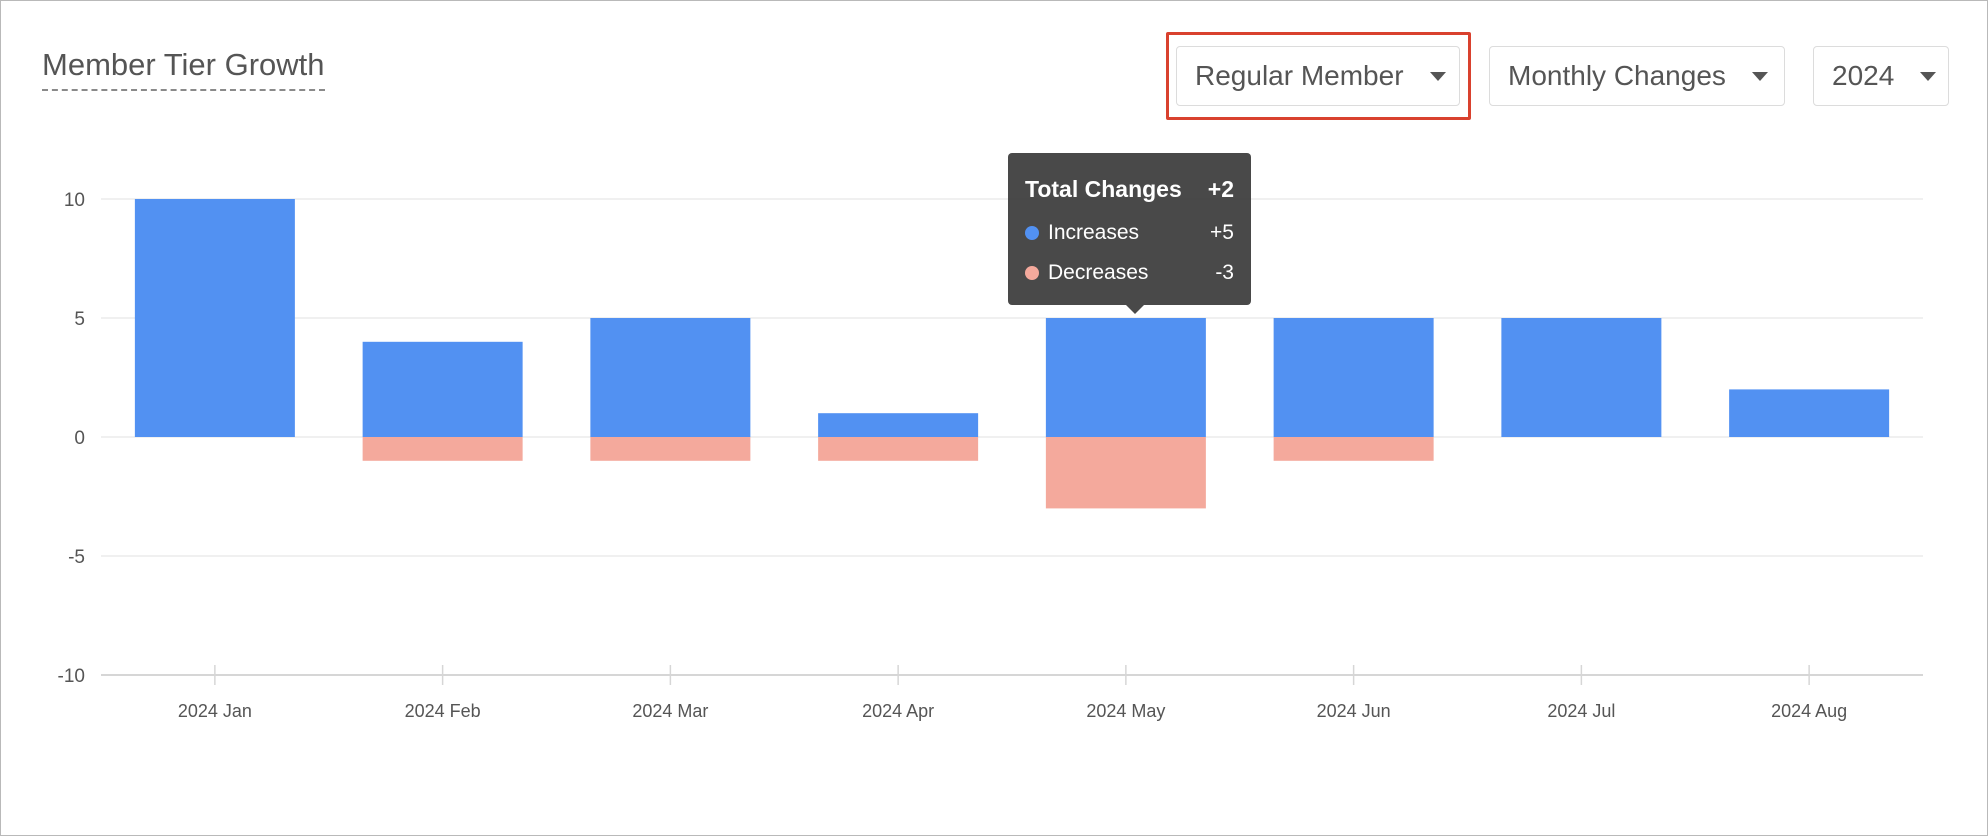 The height and width of the screenshot is (836, 1988). Describe the element at coordinates (71, 676) in the screenshot. I see `y-tick-label: -10` at that location.